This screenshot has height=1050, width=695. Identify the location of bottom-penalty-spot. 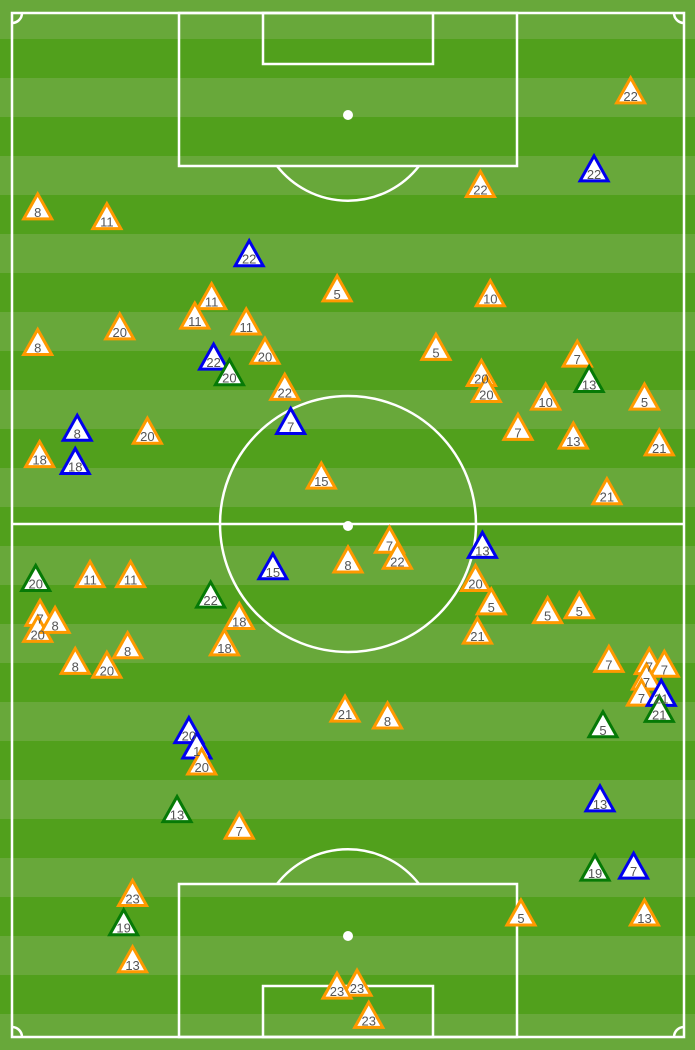
(348, 936).